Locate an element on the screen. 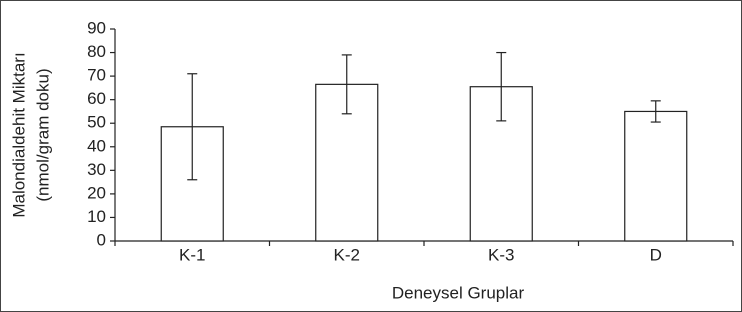 The height and width of the screenshot is (312, 742). y-tick-label: 40 is located at coordinates (96, 145).